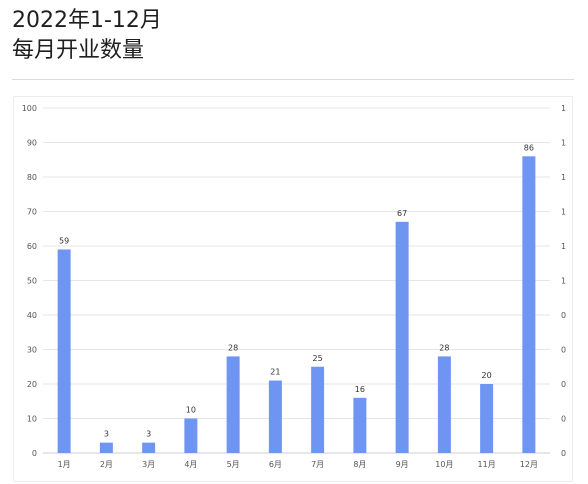  What do you see at coordinates (29, 108) in the screenshot?
I see `y-tick-label: 100` at bounding box center [29, 108].